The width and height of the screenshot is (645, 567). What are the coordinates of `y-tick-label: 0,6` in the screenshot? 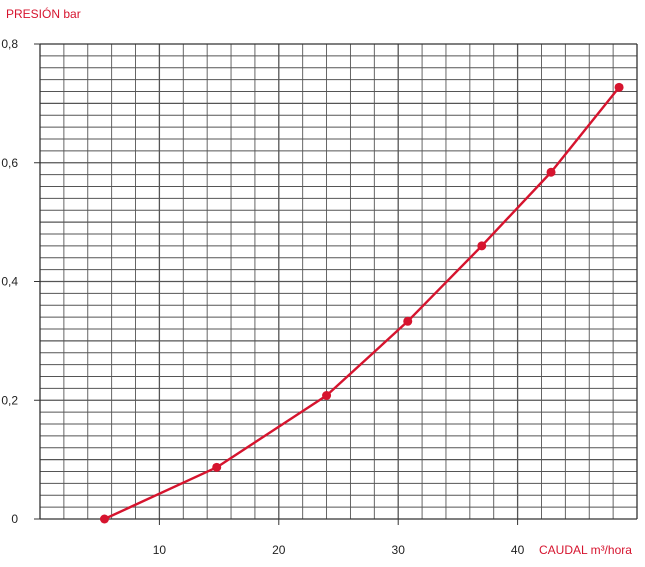 It's located at (9, 163).